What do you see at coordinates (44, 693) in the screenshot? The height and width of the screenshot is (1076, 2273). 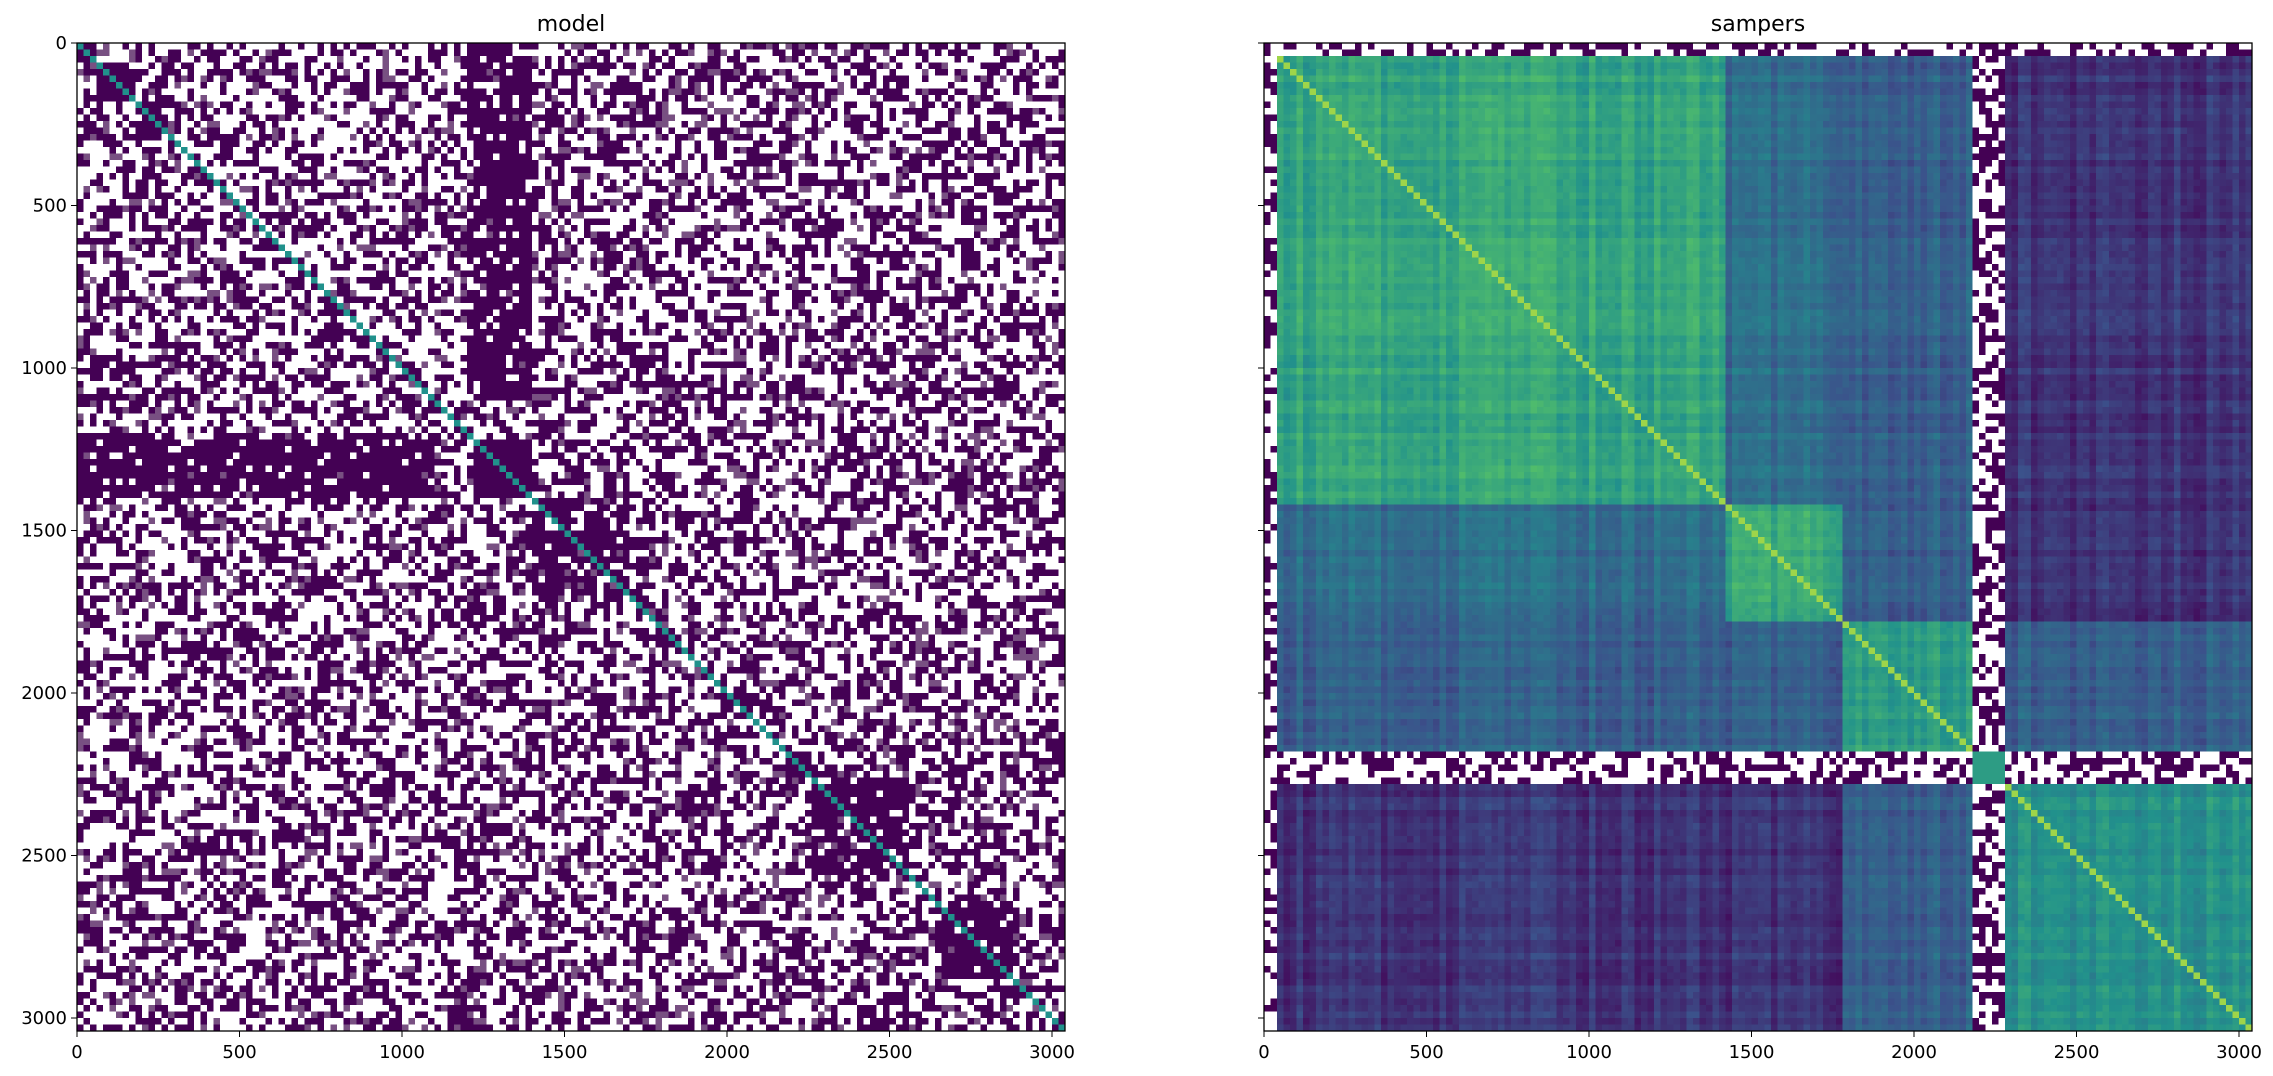 I see `y-tick-label: 2000` at bounding box center [44, 693].